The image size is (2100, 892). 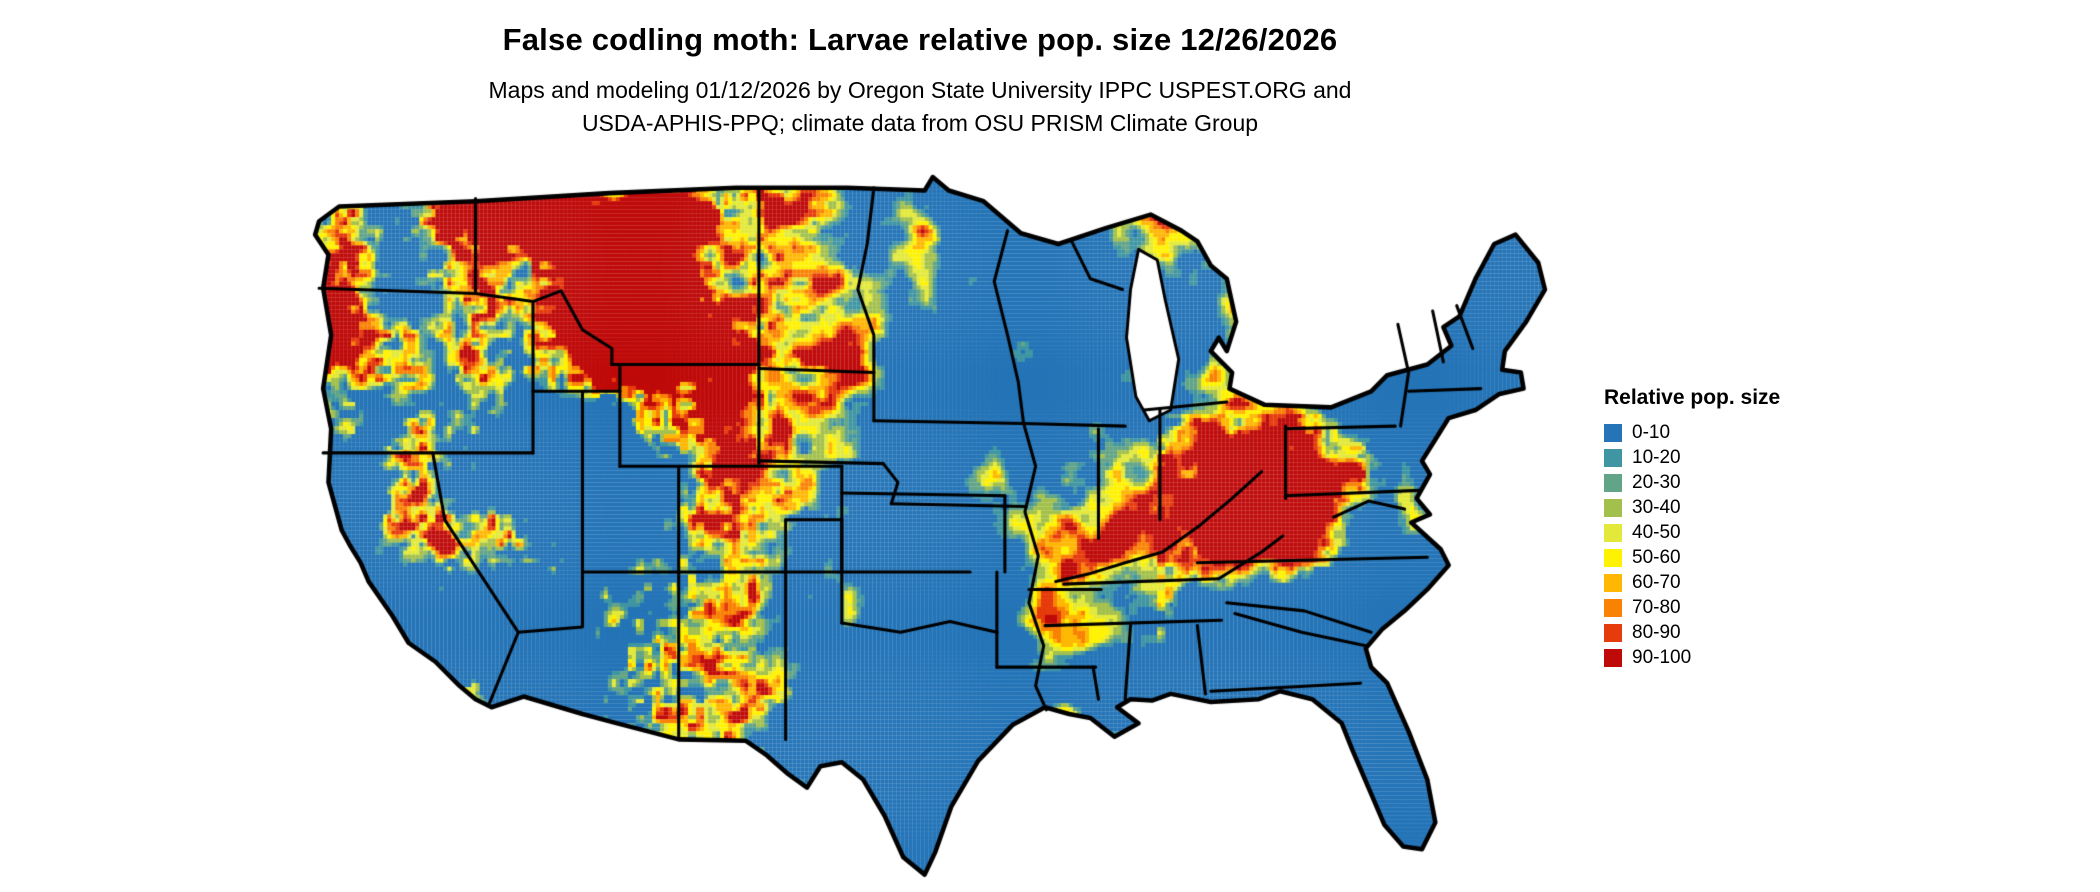 I want to click on legend-label: 90-100, so click(x=1662, y=657).